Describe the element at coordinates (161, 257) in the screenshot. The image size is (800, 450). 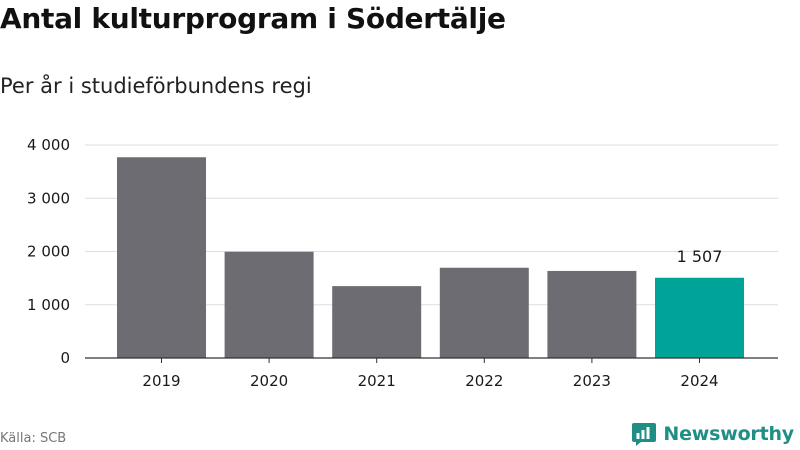
I see `bar-2019` at that location.